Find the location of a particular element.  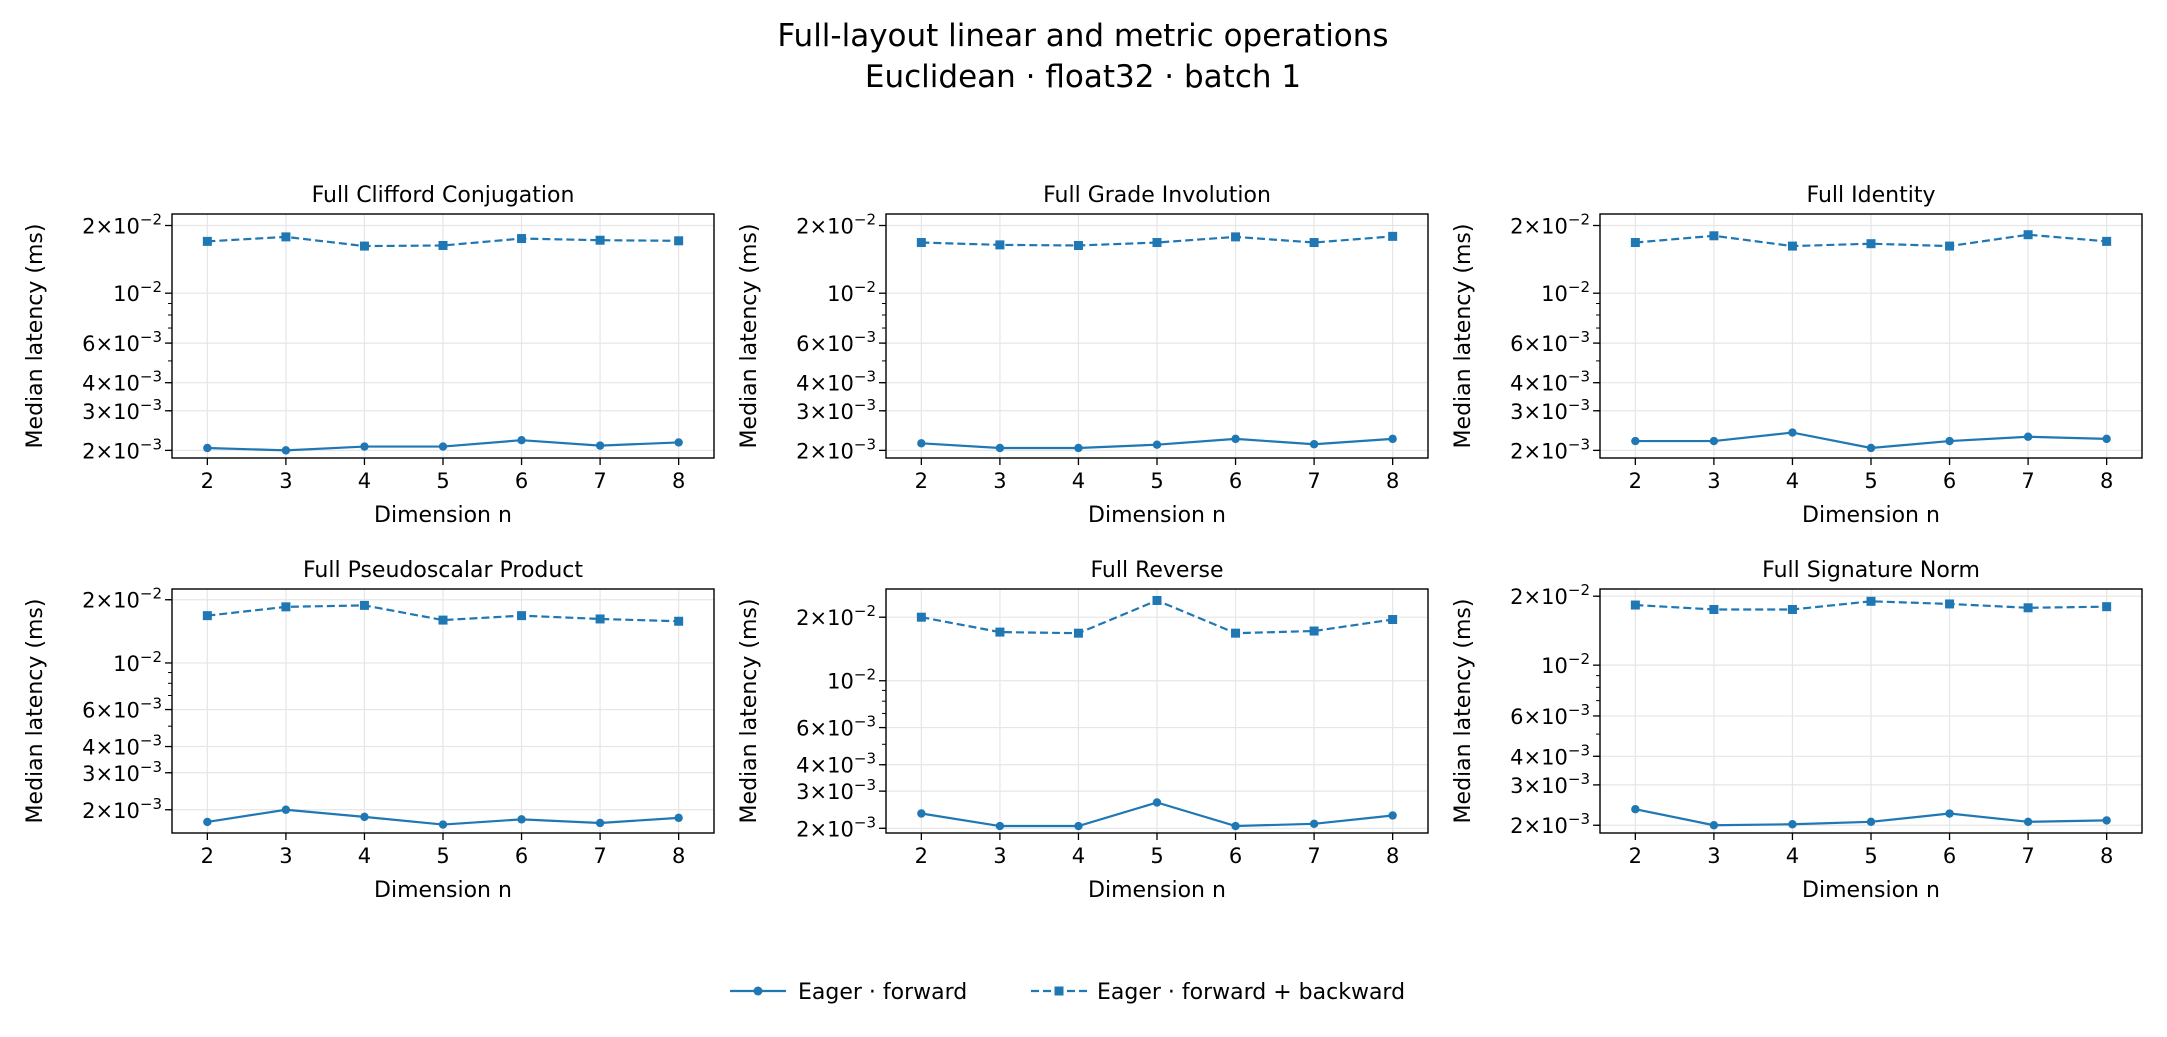

x-tick-label: 2 is located at coordinates (921, 856).